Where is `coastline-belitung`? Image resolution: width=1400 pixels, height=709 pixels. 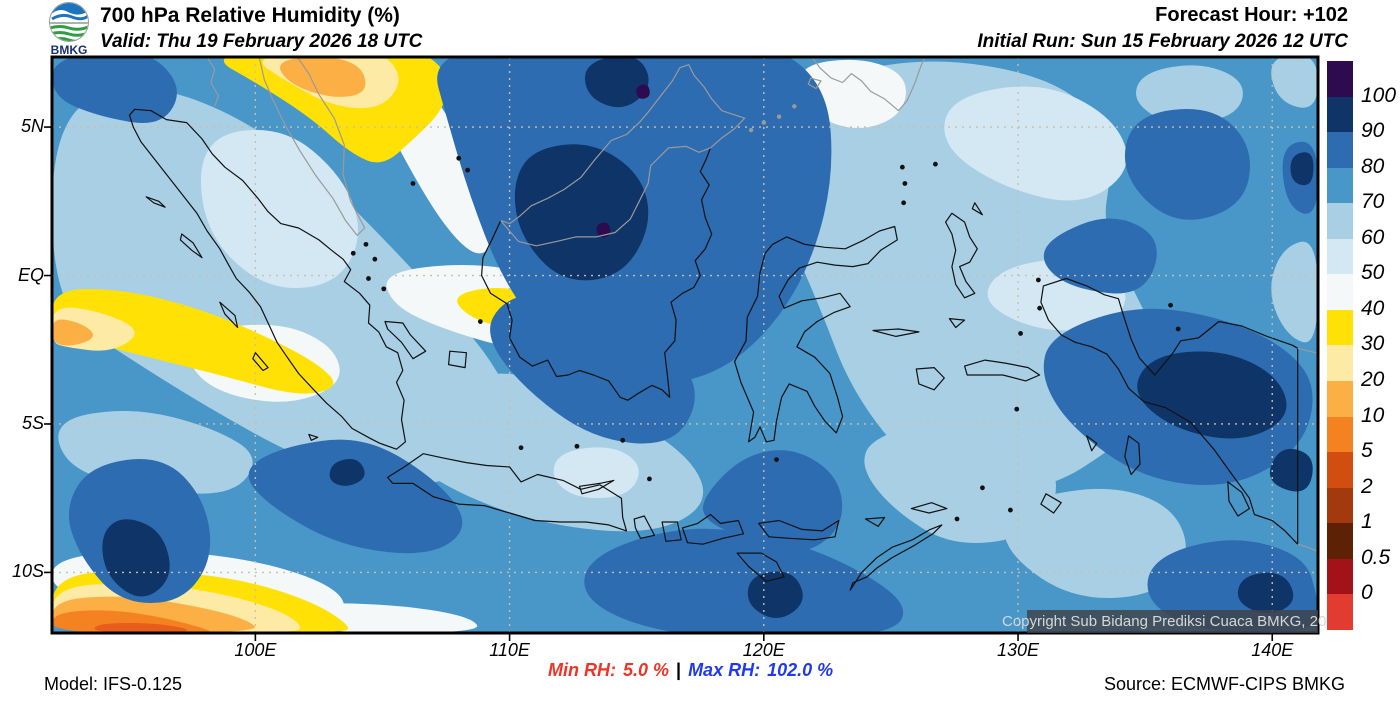
coastline-belitung is located at coordinates (457, 359).